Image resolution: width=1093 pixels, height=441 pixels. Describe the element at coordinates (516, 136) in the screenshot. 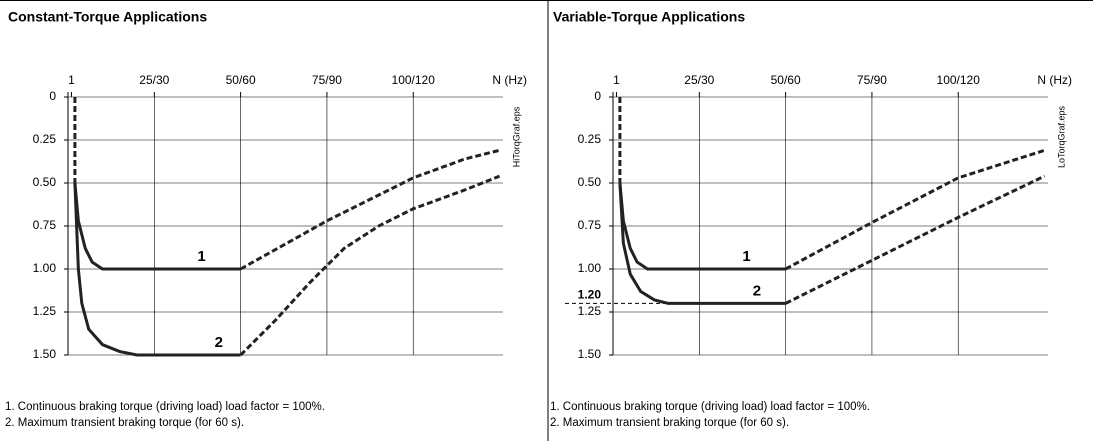

I see `side-label: HiTorqGraf.eps` at that location.